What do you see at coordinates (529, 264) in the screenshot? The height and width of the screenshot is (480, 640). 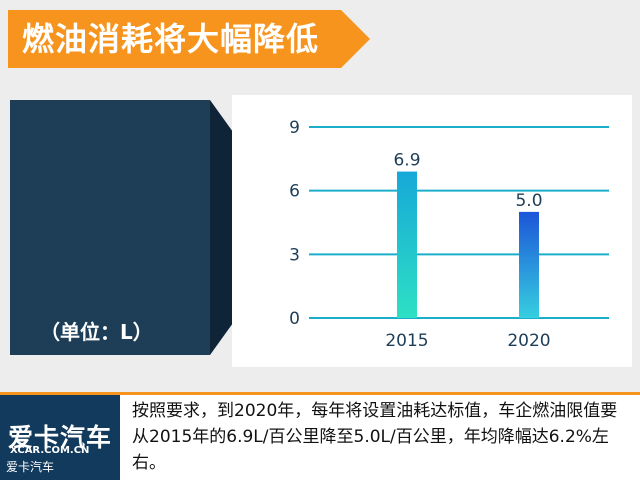 I see `bar-2020` at bounding box center [529, 264].